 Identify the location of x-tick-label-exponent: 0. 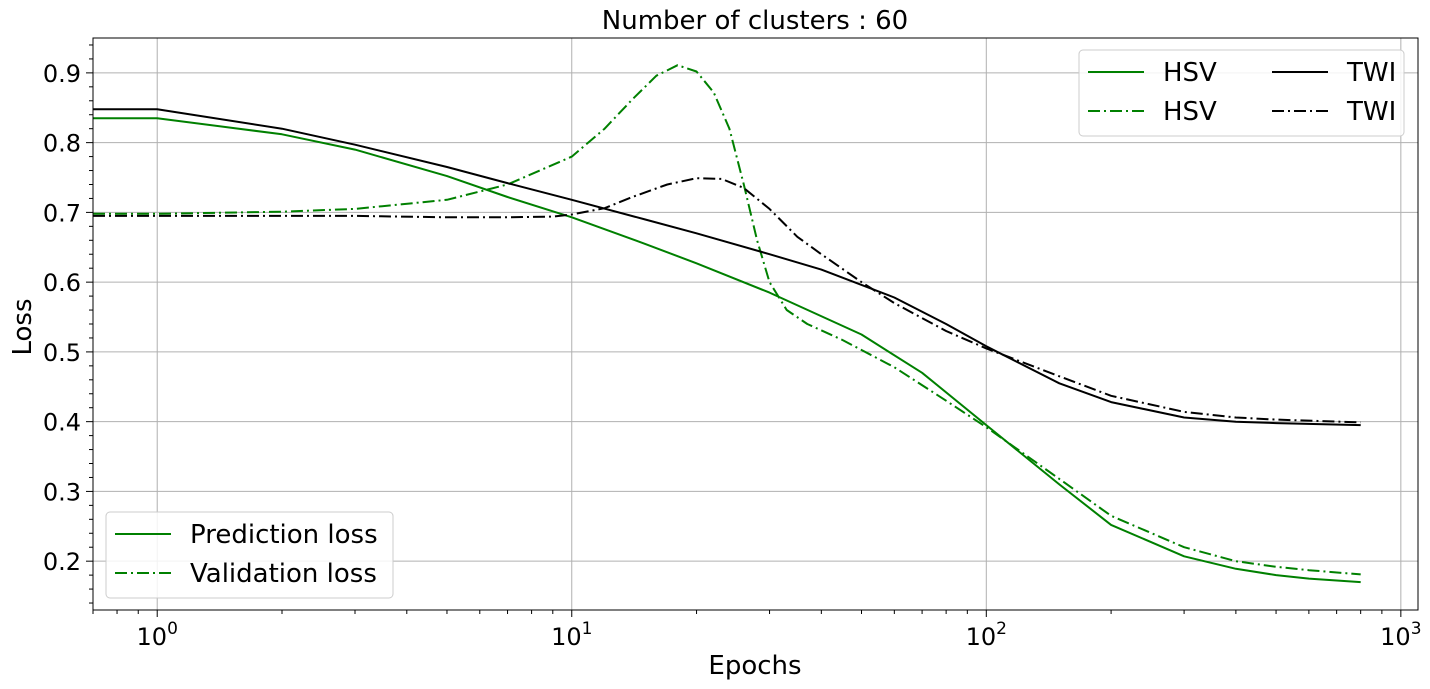
(172, 629).